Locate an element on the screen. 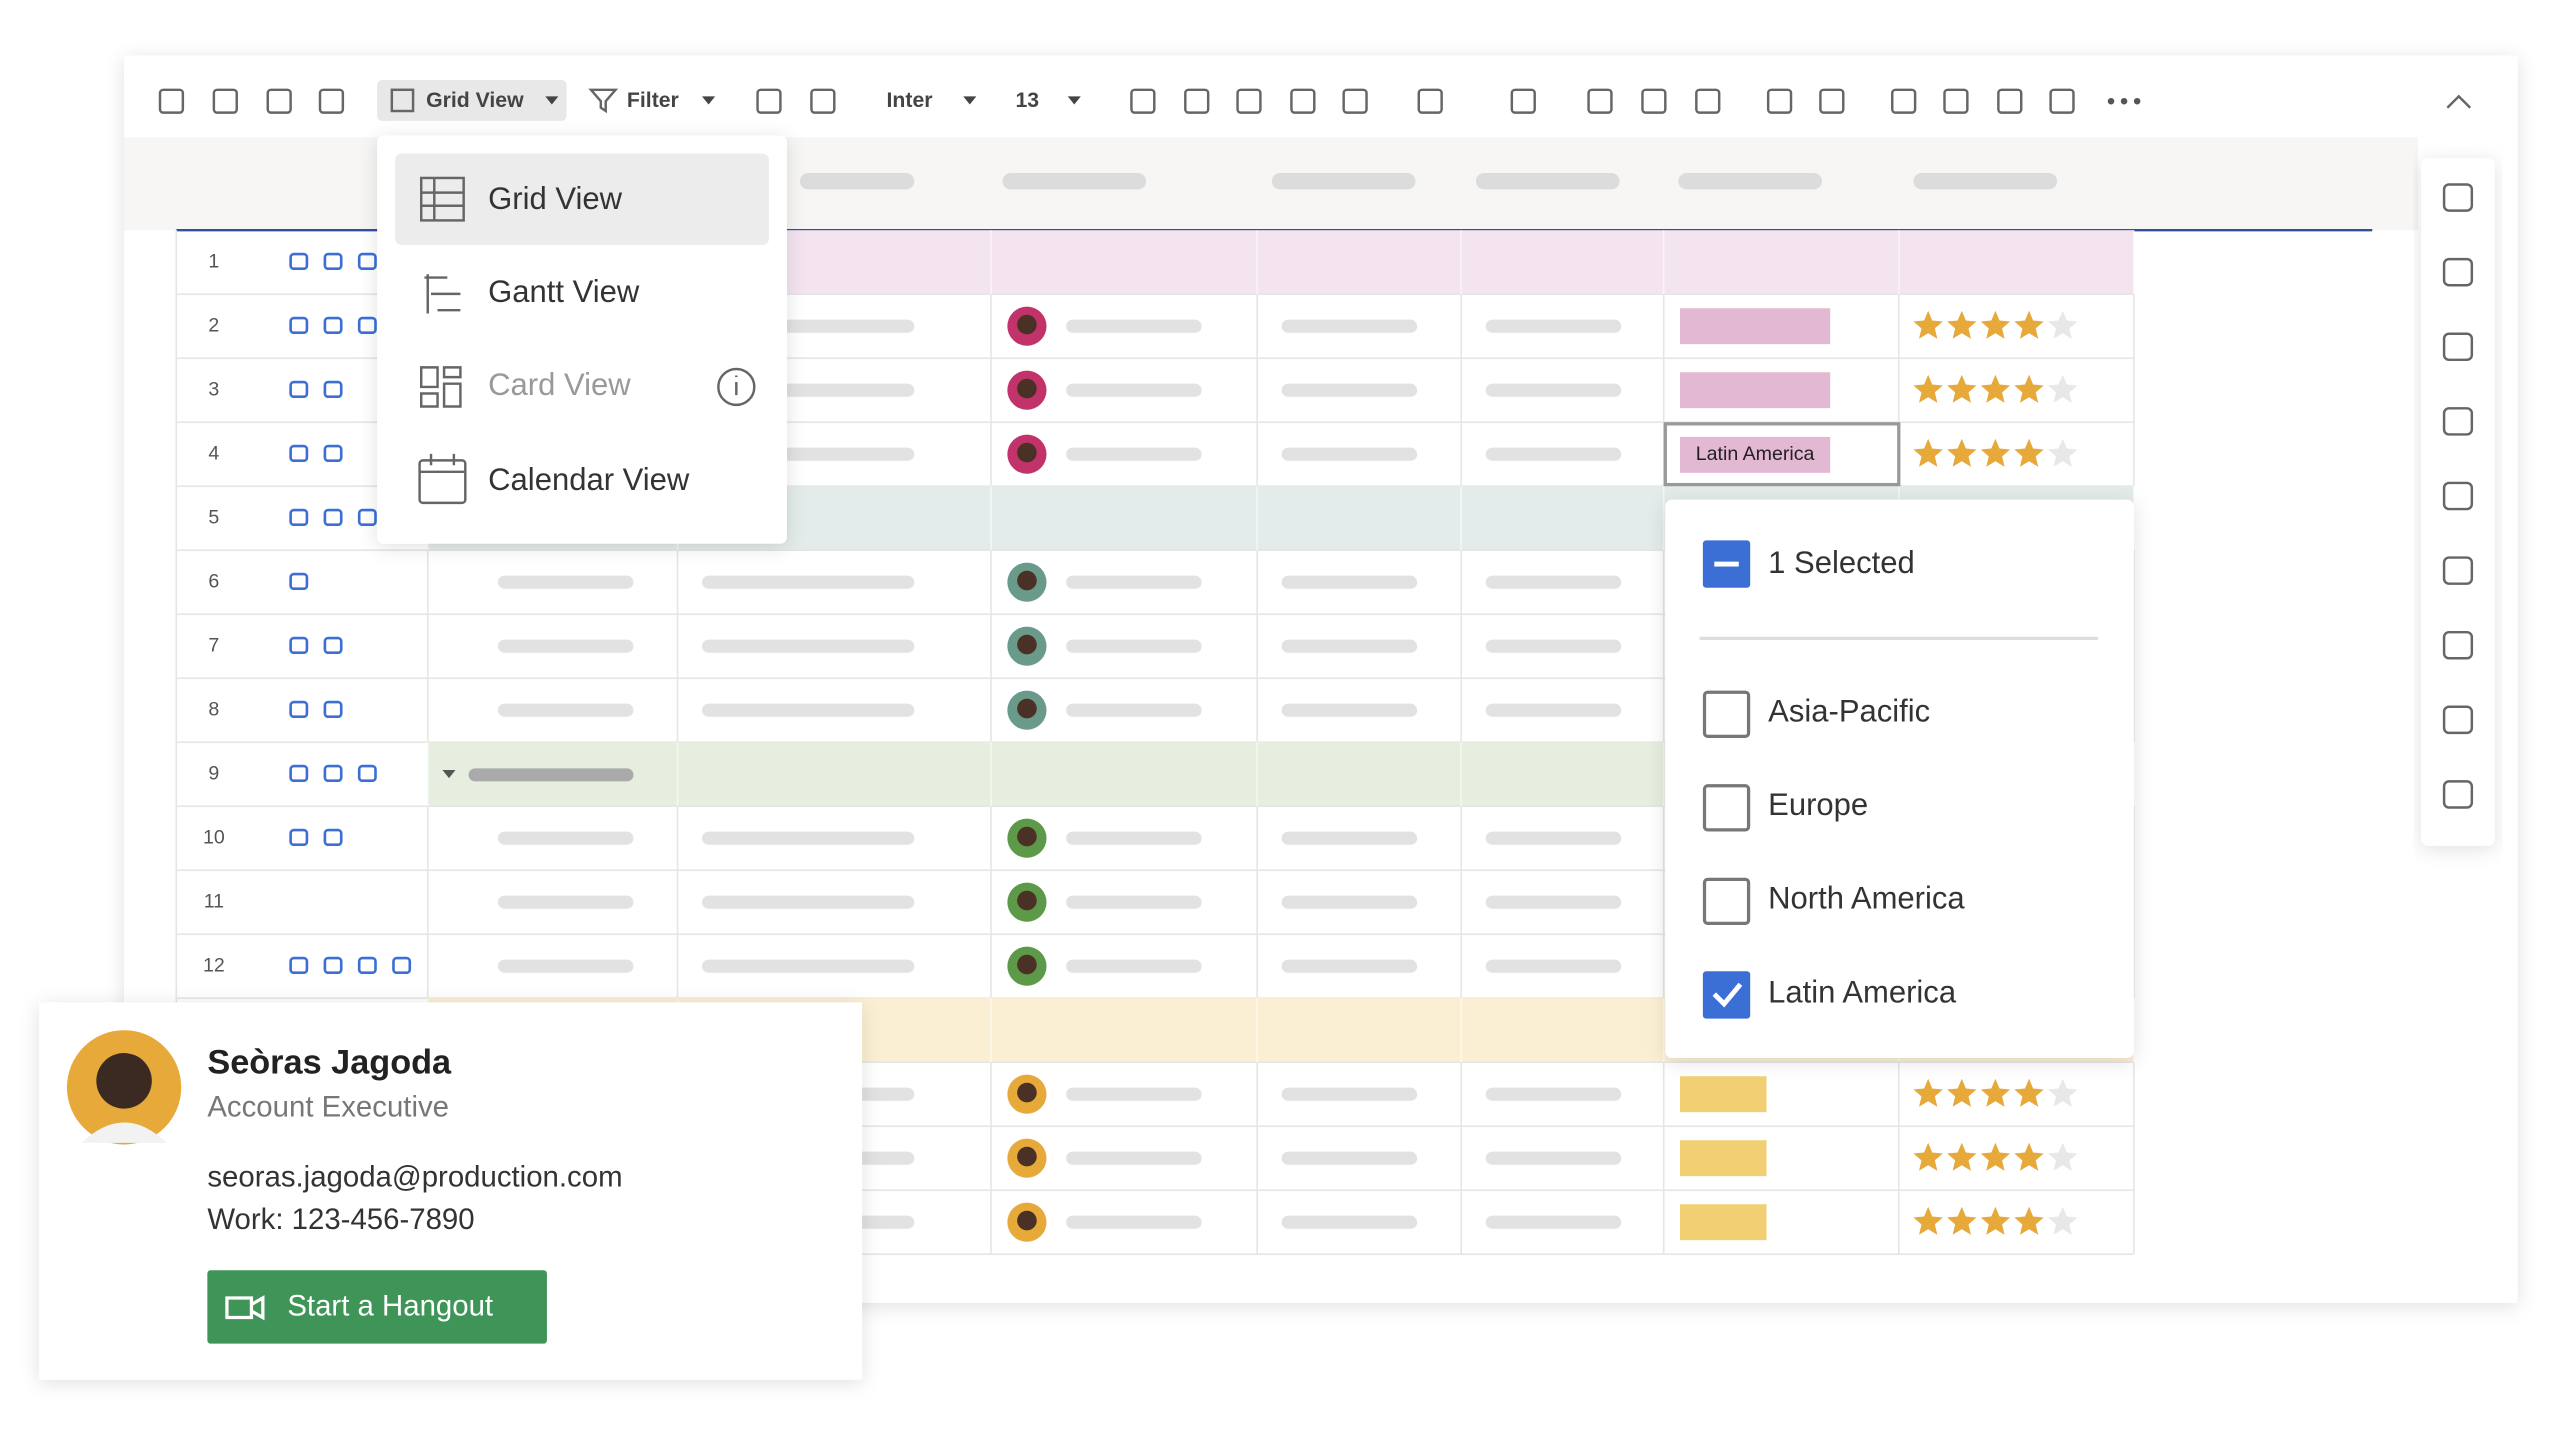 This screenshot has width=2560, height=1440. font-select: Inter is located at coordinates (910, 100).